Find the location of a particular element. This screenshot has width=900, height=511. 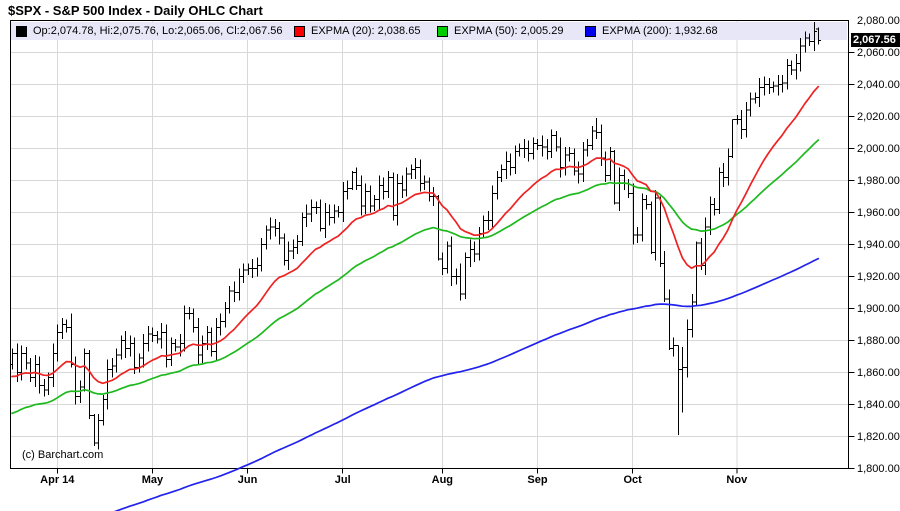

x-axis-label: Apr 14 is located at coordinates (57, 480).